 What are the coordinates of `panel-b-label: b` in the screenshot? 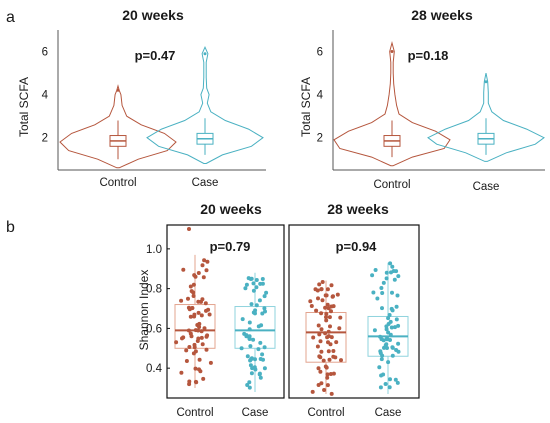 It's located at (10, 227).